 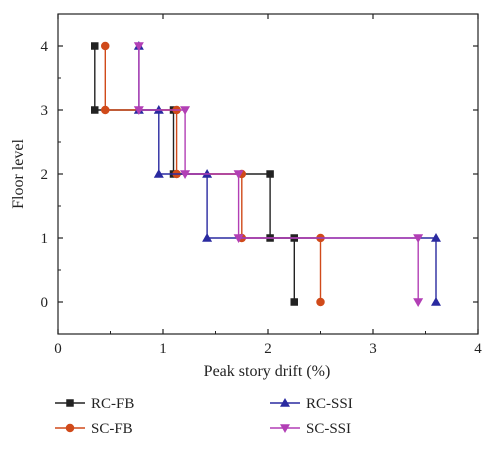 I want to click on legend-item-sc-ssi: SC-SSI, so click(x=310, y=429).